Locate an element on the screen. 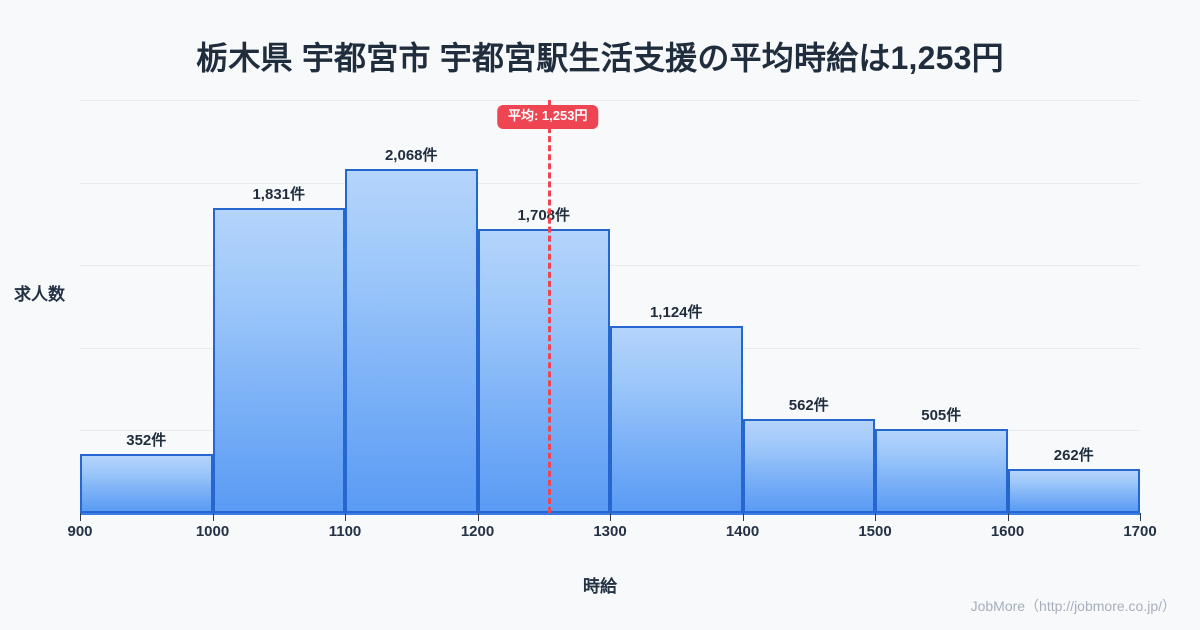 Image resolution: width=1200 pixels, height=630 pixels. bar-value-label: 1,708件 is located at coordinates (544, 215).